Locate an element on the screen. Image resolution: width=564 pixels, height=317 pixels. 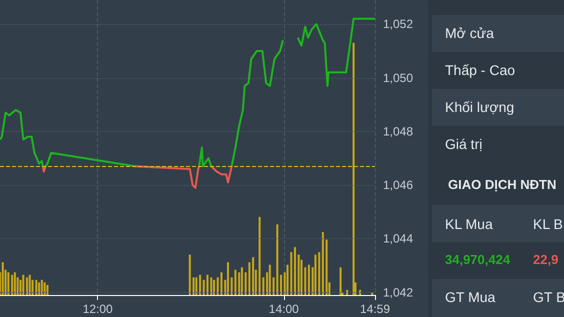
text: Thấp - Cao is located at coordinates (480, 70).